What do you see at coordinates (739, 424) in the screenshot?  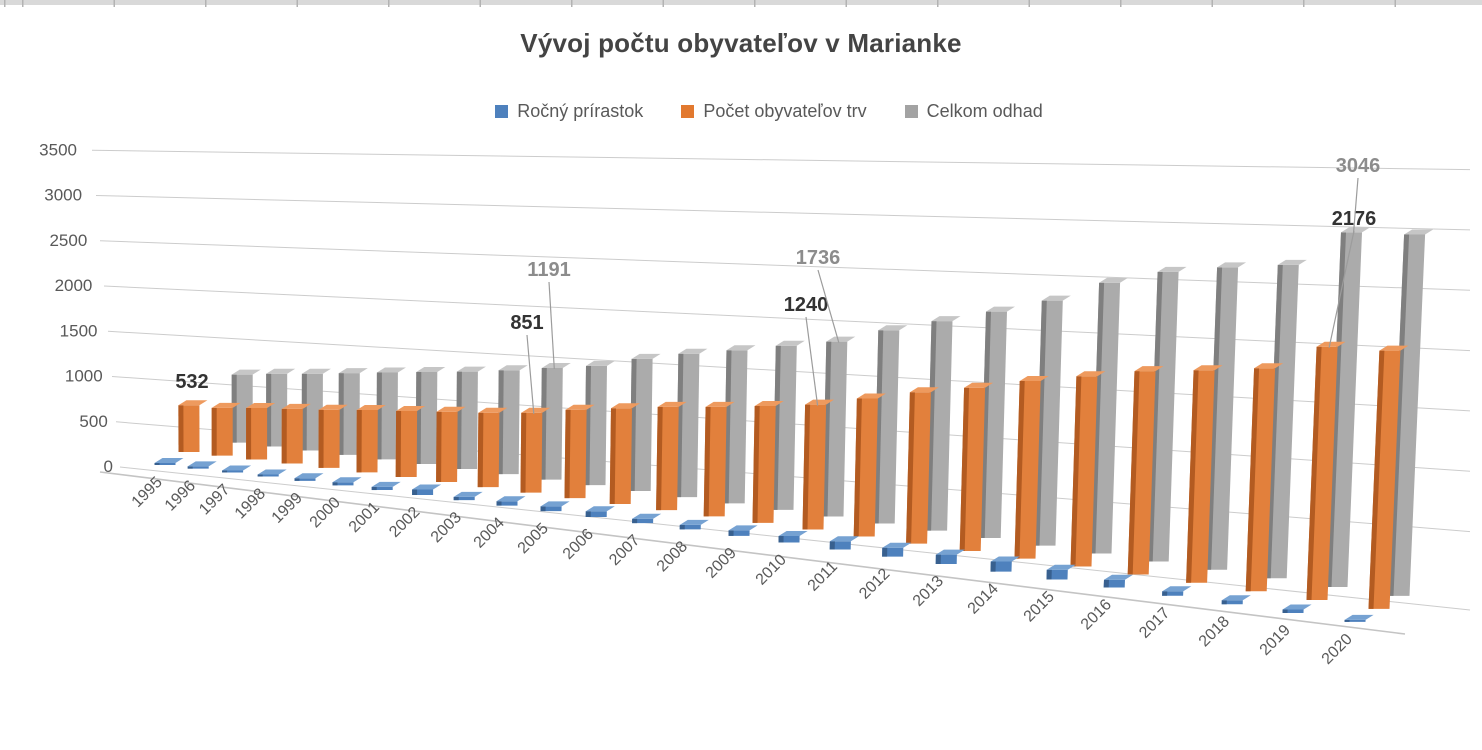 I see `bar-celkom-odhad-2008` at bounding box center [739, 424].